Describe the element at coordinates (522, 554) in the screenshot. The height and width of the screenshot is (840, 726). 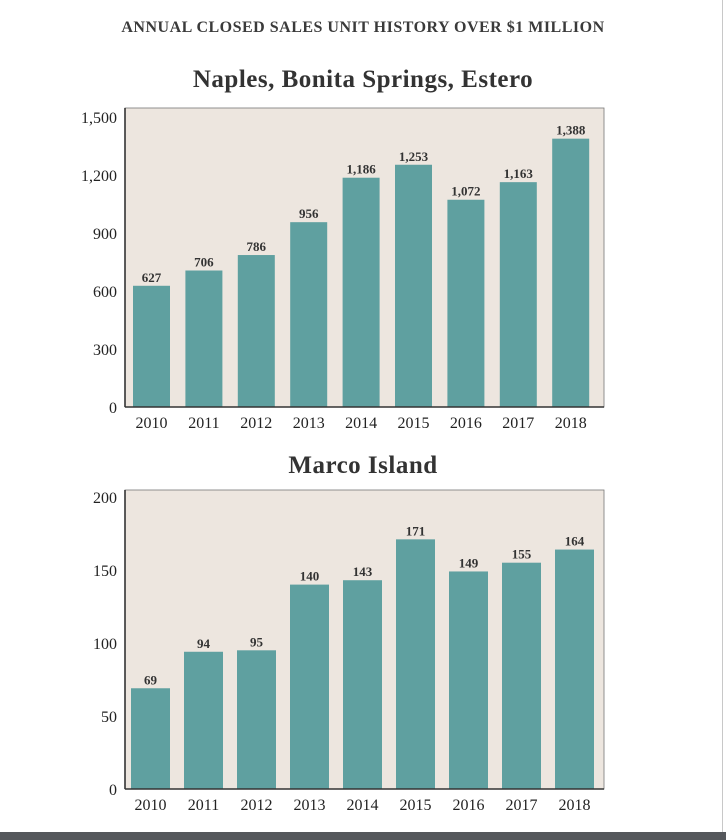
I see `data-label-2017: 155` at that location.